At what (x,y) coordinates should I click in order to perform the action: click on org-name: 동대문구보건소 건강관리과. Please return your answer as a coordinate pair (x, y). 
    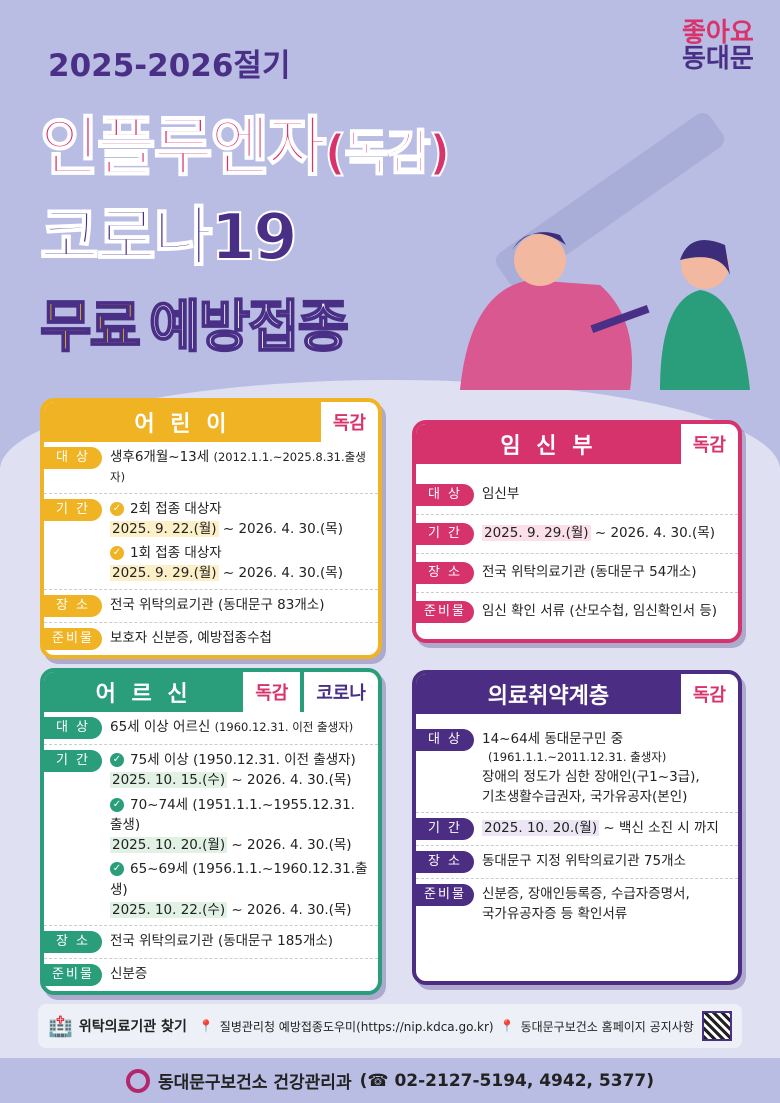
    Looking at the image, I should click on (254, 1083).